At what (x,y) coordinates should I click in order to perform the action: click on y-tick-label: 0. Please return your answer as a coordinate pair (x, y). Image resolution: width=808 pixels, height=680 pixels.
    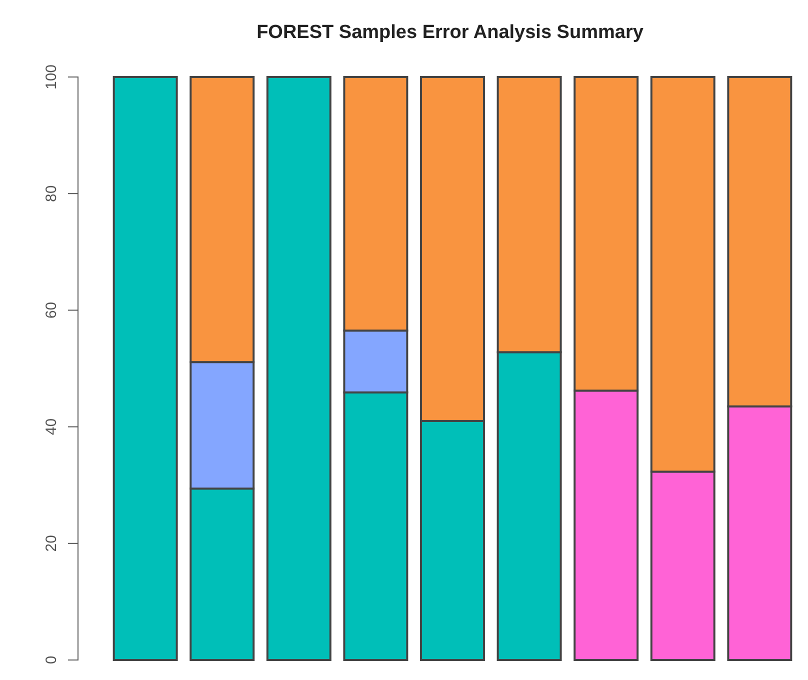
    Looking at the image, I should click on (51, 660).